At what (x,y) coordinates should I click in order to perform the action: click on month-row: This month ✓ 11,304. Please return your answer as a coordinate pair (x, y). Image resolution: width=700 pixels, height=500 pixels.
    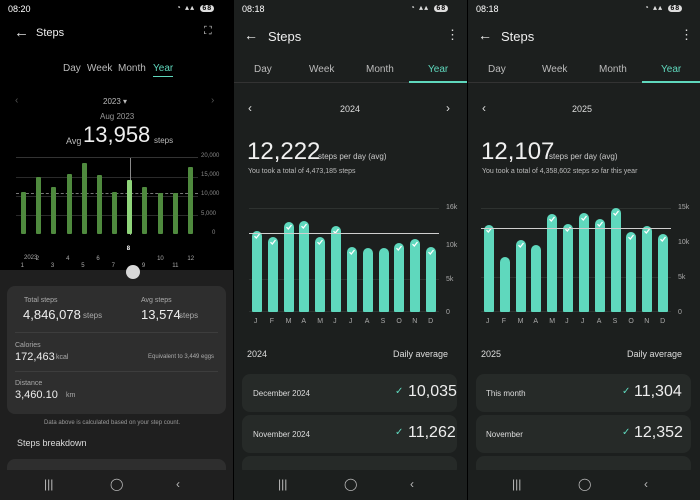
    Looking at the image, I should click on (583, 393).